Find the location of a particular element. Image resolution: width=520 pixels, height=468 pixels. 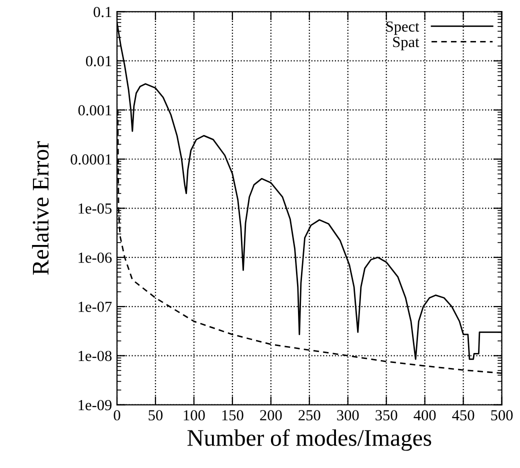

legend-label: Spat is located at coordinates (406, 43).